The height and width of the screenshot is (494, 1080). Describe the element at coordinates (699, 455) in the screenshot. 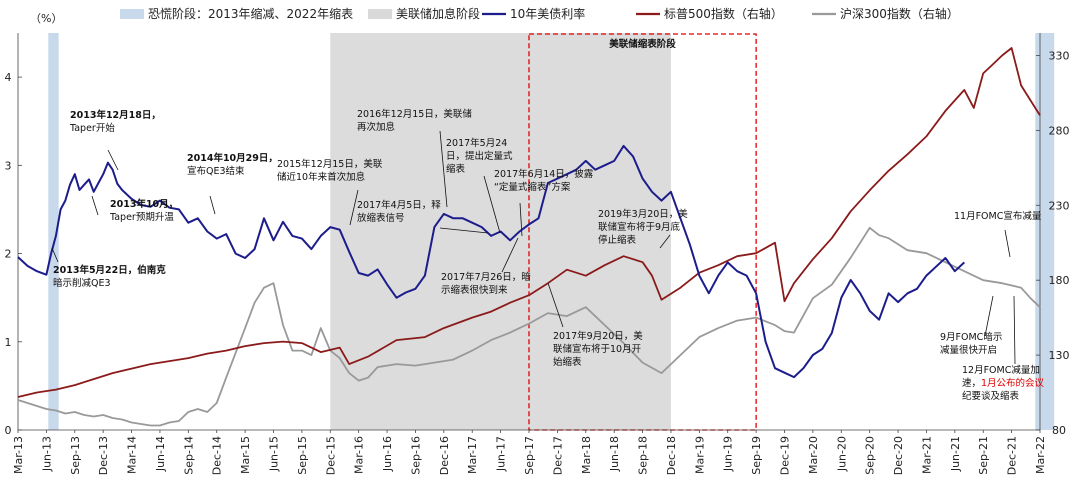

I see `x-tick-Mar-19: Mar-19` at that location.